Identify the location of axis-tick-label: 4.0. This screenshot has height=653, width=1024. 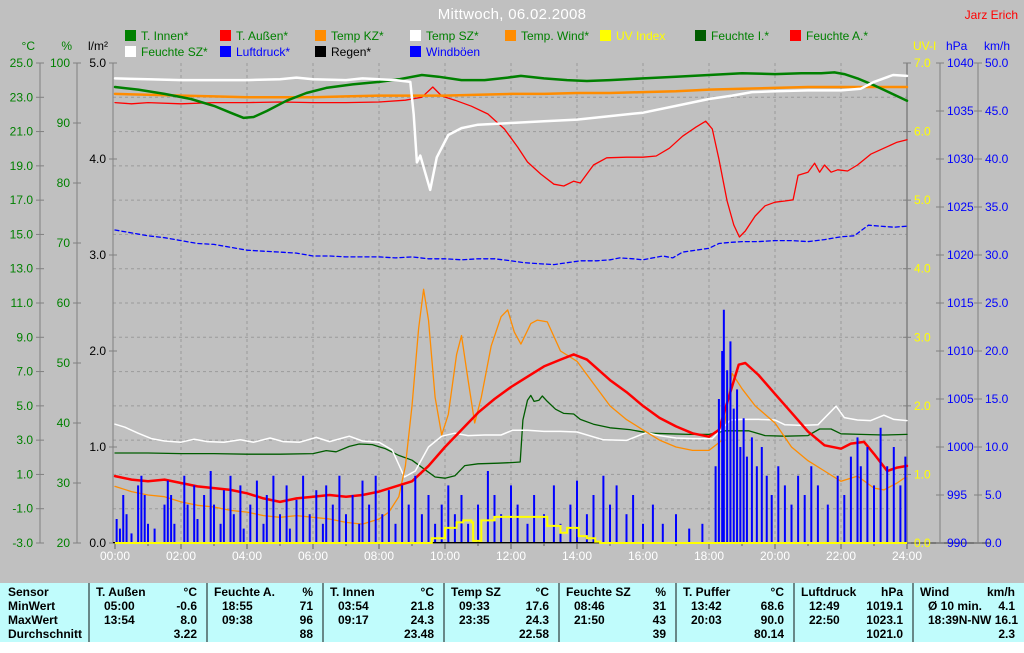
(97, 159).